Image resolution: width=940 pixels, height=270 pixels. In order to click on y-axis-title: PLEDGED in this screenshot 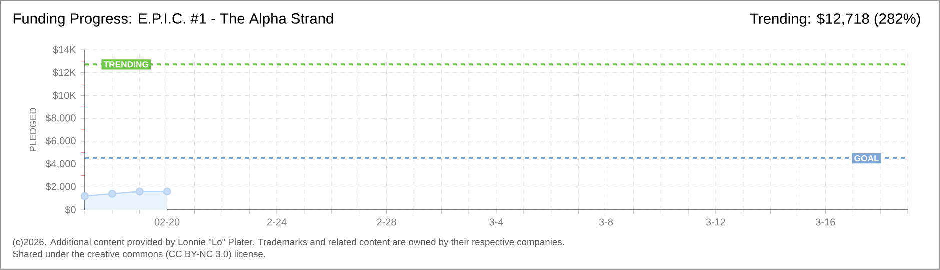, I will do `click(33, 130)`.